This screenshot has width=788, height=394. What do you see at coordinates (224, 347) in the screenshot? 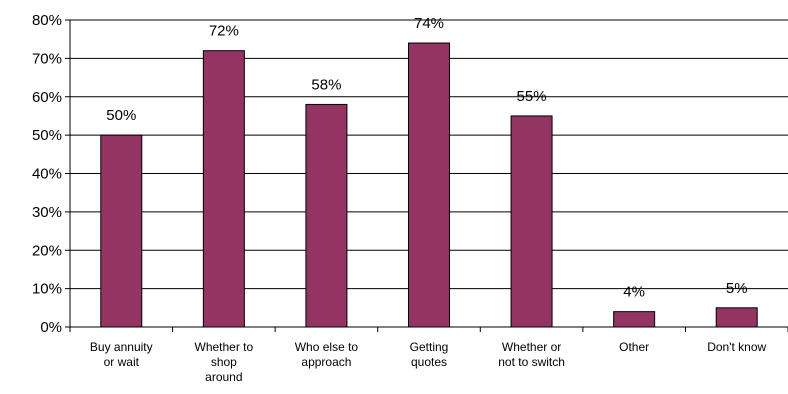
I see `category-label: Whether to` at bounding box center [224, 347].